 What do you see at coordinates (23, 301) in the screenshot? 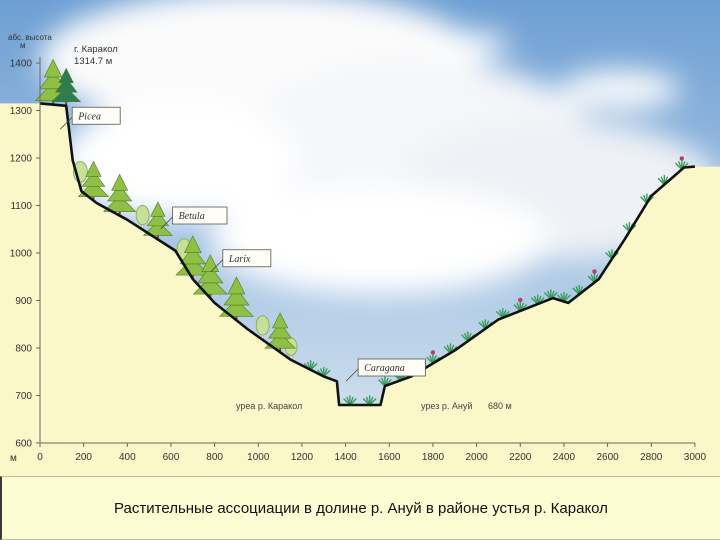
I see `y-tick-label: 900` at bounding box center [23, 301].